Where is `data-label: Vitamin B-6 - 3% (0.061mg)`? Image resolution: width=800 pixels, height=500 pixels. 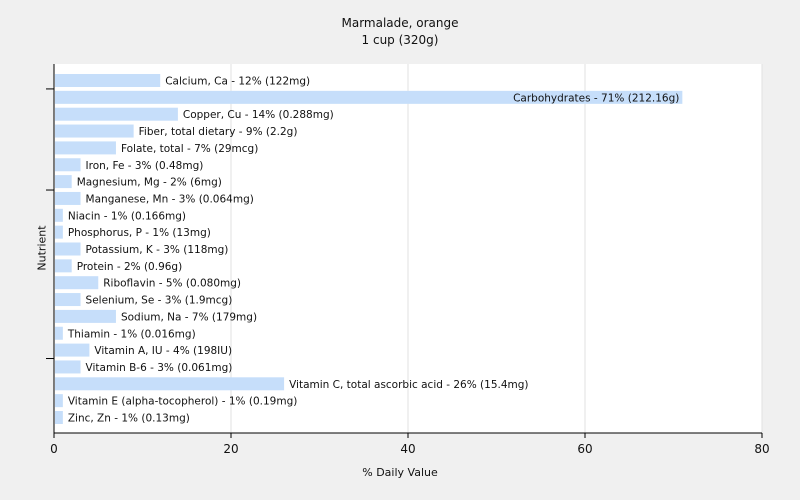
data-label: Vitamin B-6 - 3% (0.061mg) is located at coordinates (159, 368).